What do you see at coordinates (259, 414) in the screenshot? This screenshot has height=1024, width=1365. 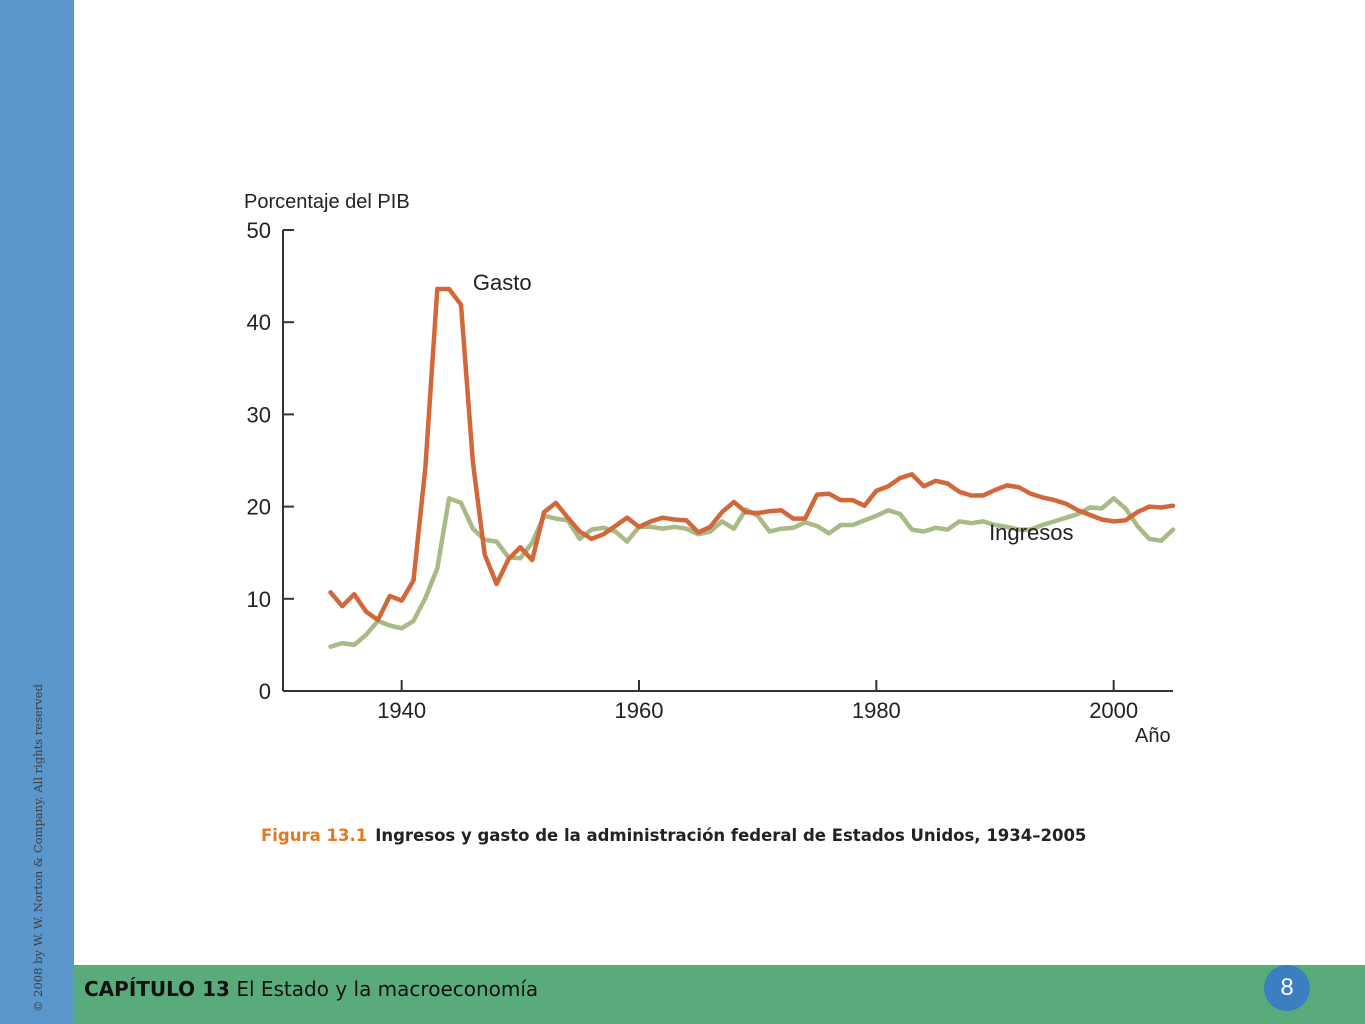 I see `y-tick-label: 30` at bounding box center [259, 414].